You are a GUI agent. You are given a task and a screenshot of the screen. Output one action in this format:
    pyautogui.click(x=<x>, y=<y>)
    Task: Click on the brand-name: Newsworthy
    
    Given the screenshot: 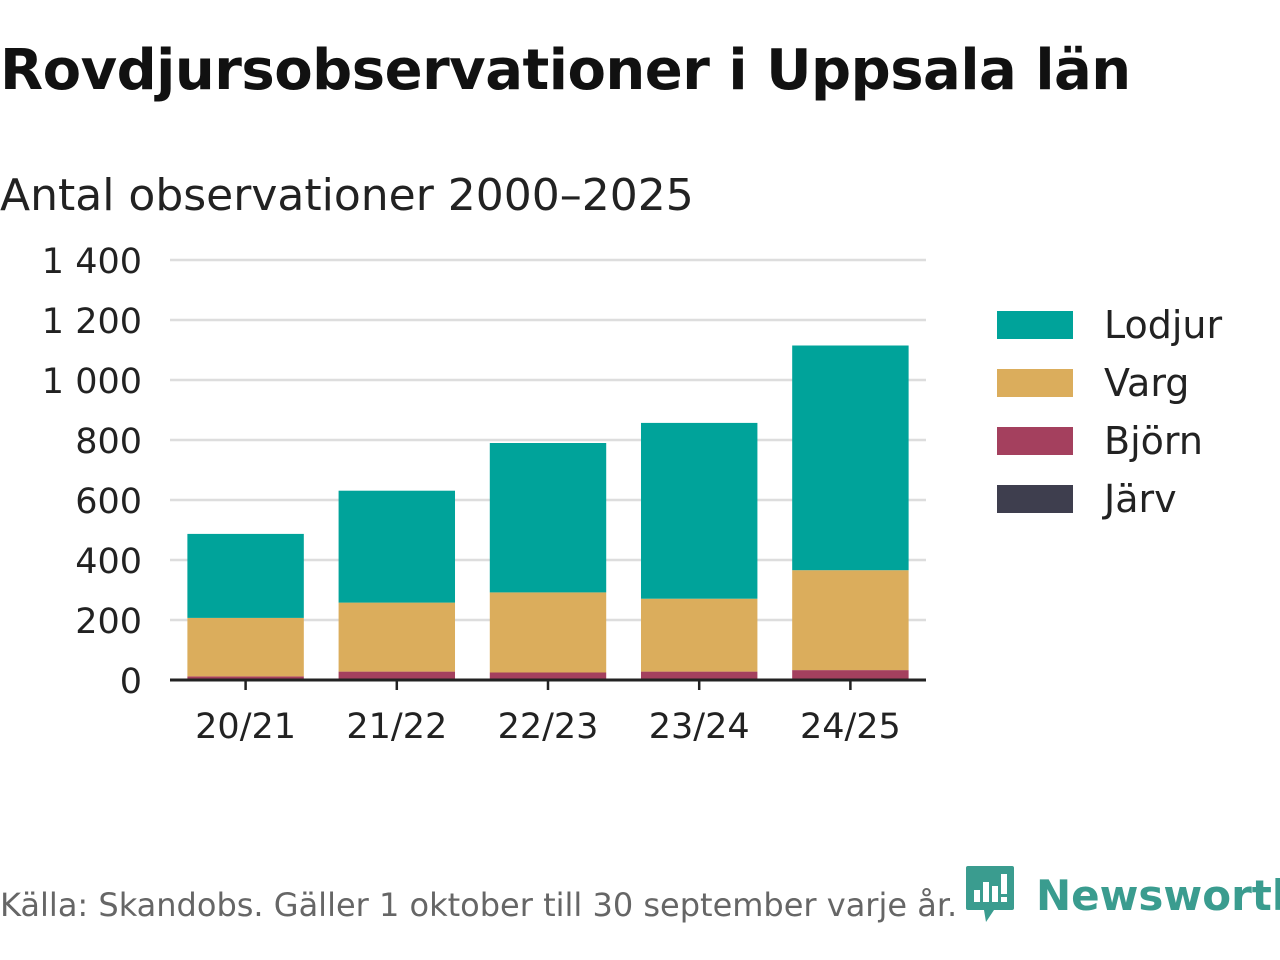 What is the action you would take?
    pyautogui.click(x=1158, y=895)
    